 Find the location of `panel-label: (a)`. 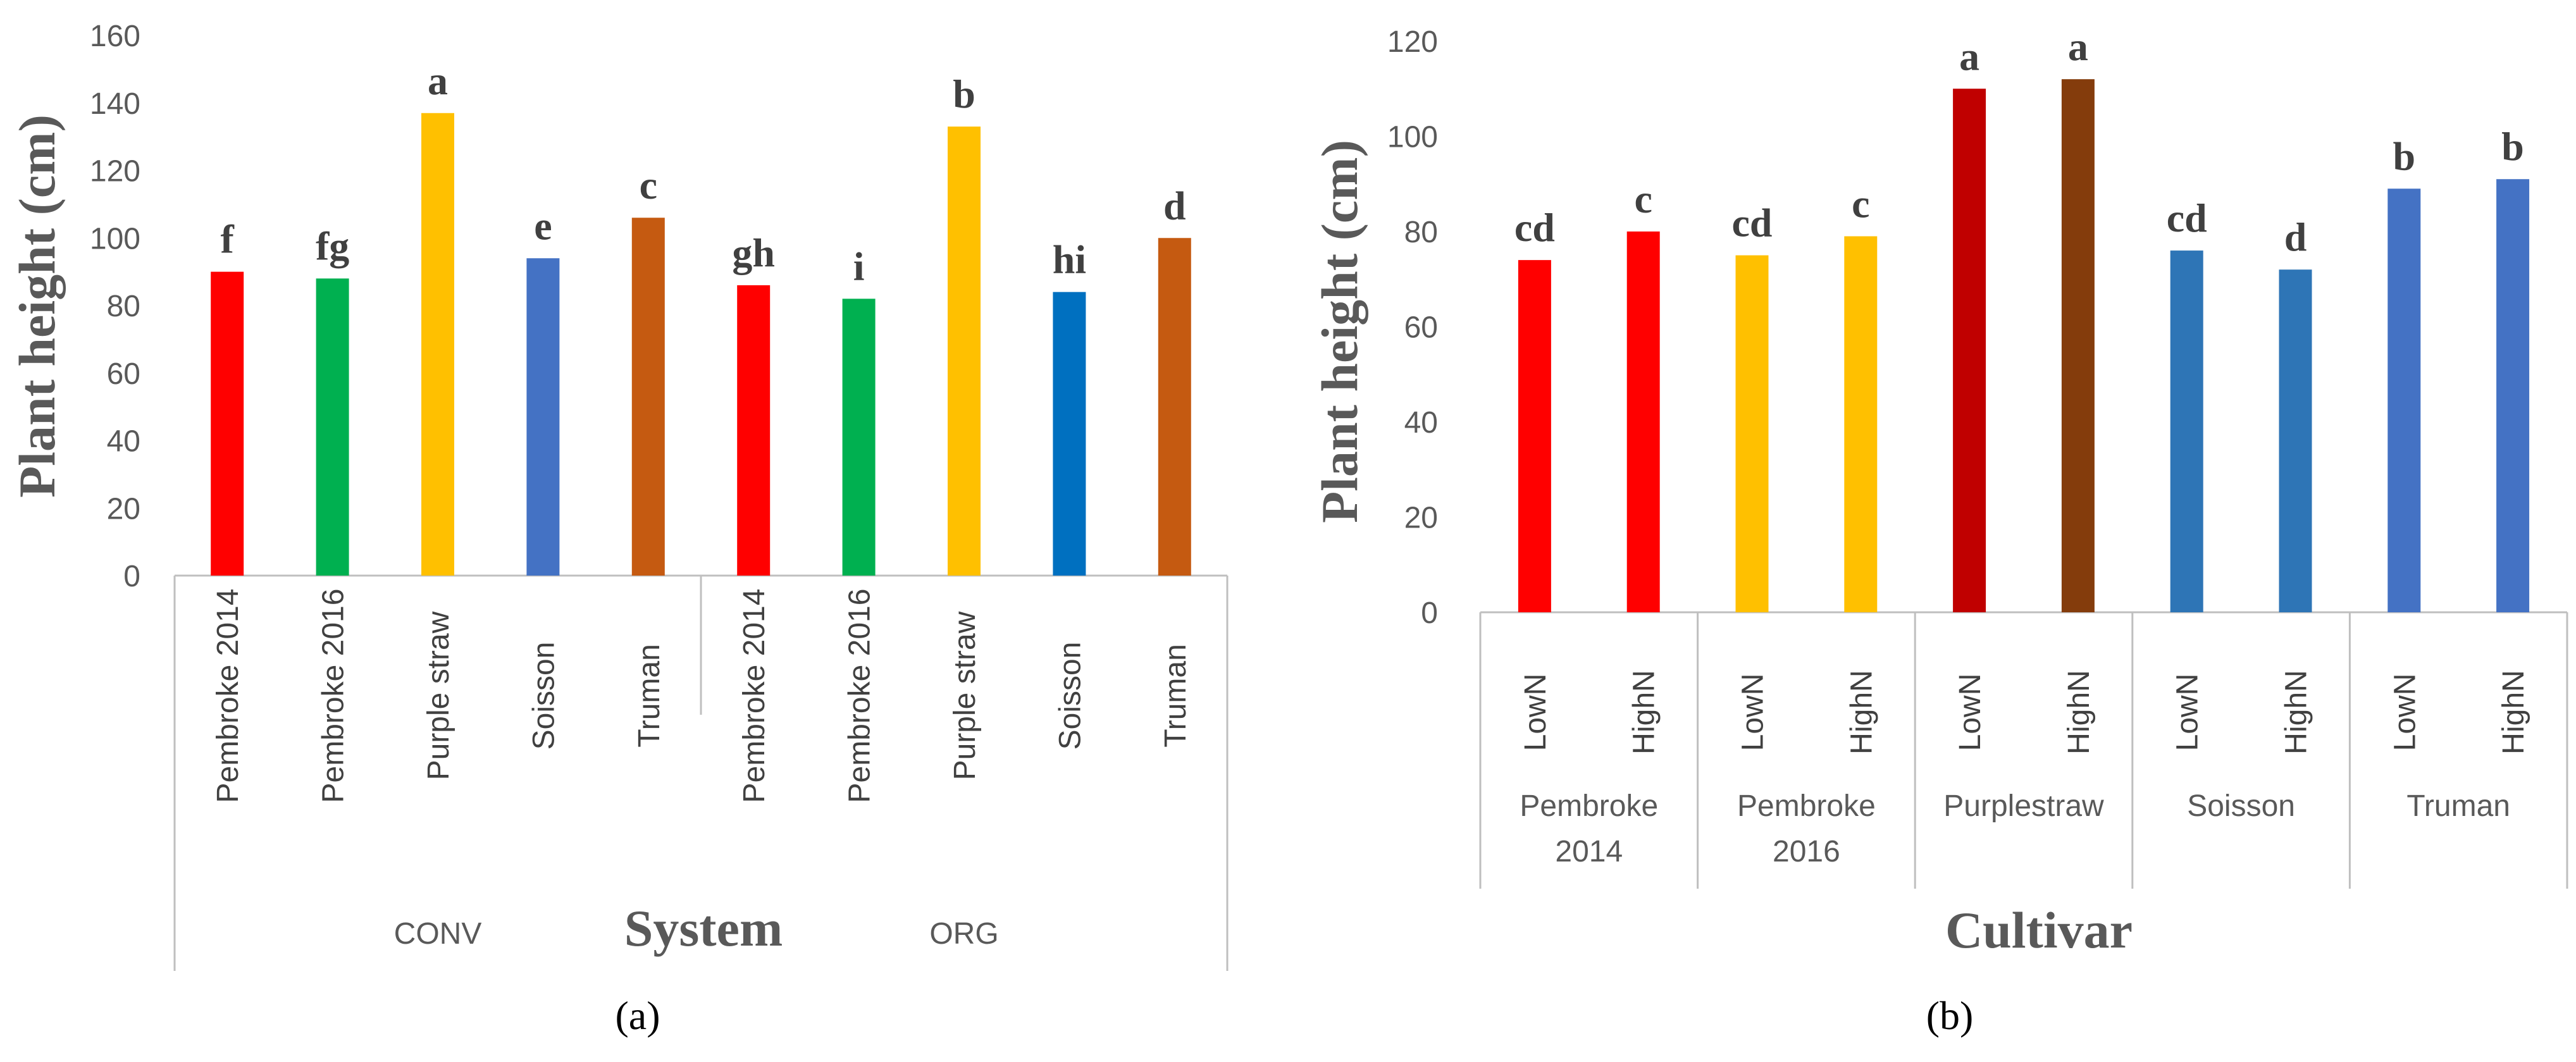

panel-label: (a) is located at coordinates (638, 1015).